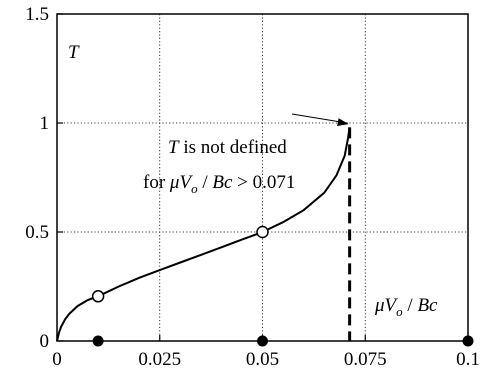  I want to click on x-tick-label: 0.1, so click(468, 359).